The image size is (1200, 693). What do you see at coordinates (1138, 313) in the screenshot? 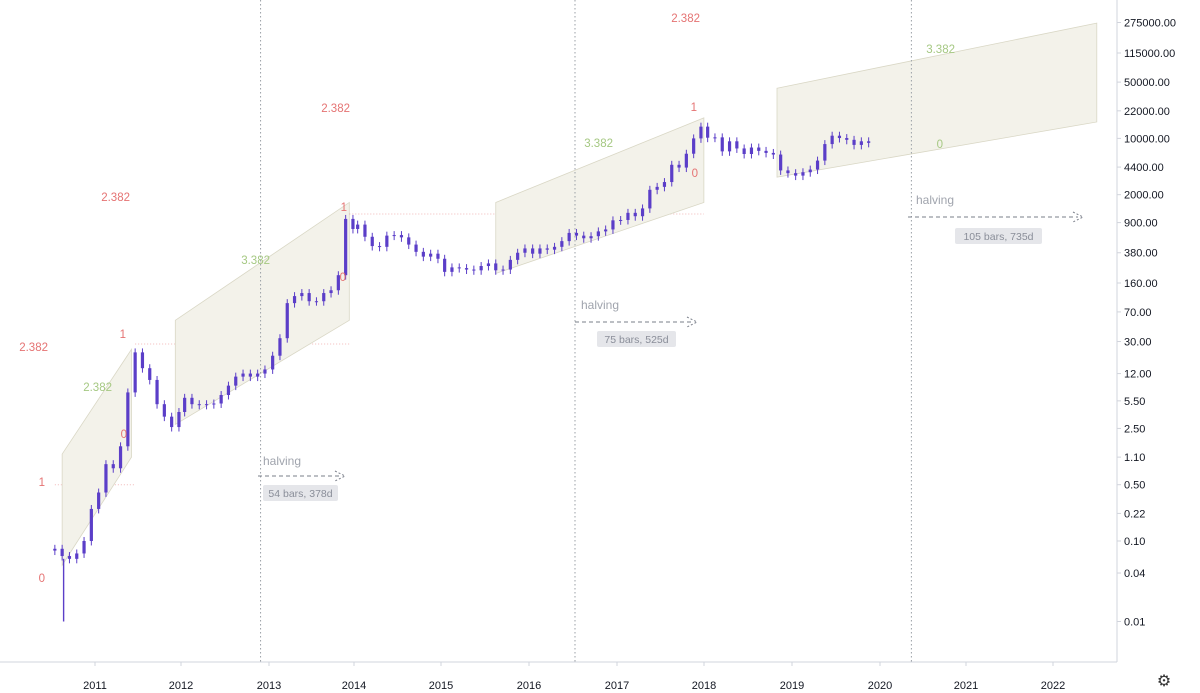
I see `price-tick-label: 70.00` at bounding box center [1138, 313].